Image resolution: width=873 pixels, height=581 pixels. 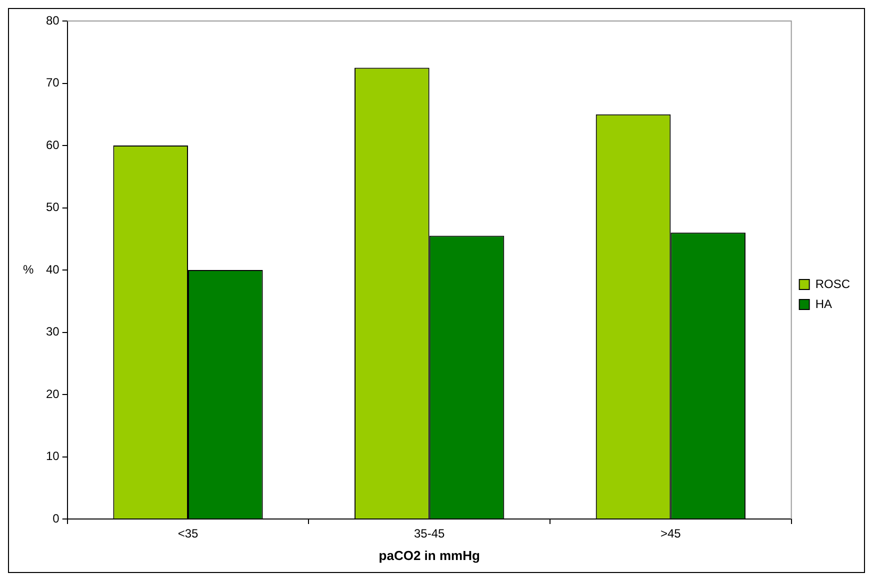 I want to click on x-axis-title: paCO2 in mmHg, so click(x=429, y=555).